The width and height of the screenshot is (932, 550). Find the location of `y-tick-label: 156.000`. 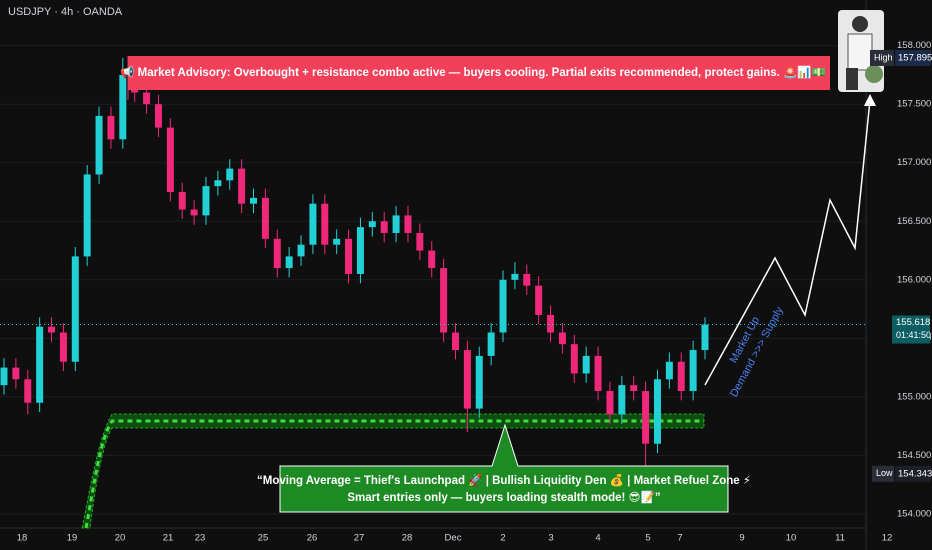

y-tick-label: 156.000 is located at coordinates (914, 279).